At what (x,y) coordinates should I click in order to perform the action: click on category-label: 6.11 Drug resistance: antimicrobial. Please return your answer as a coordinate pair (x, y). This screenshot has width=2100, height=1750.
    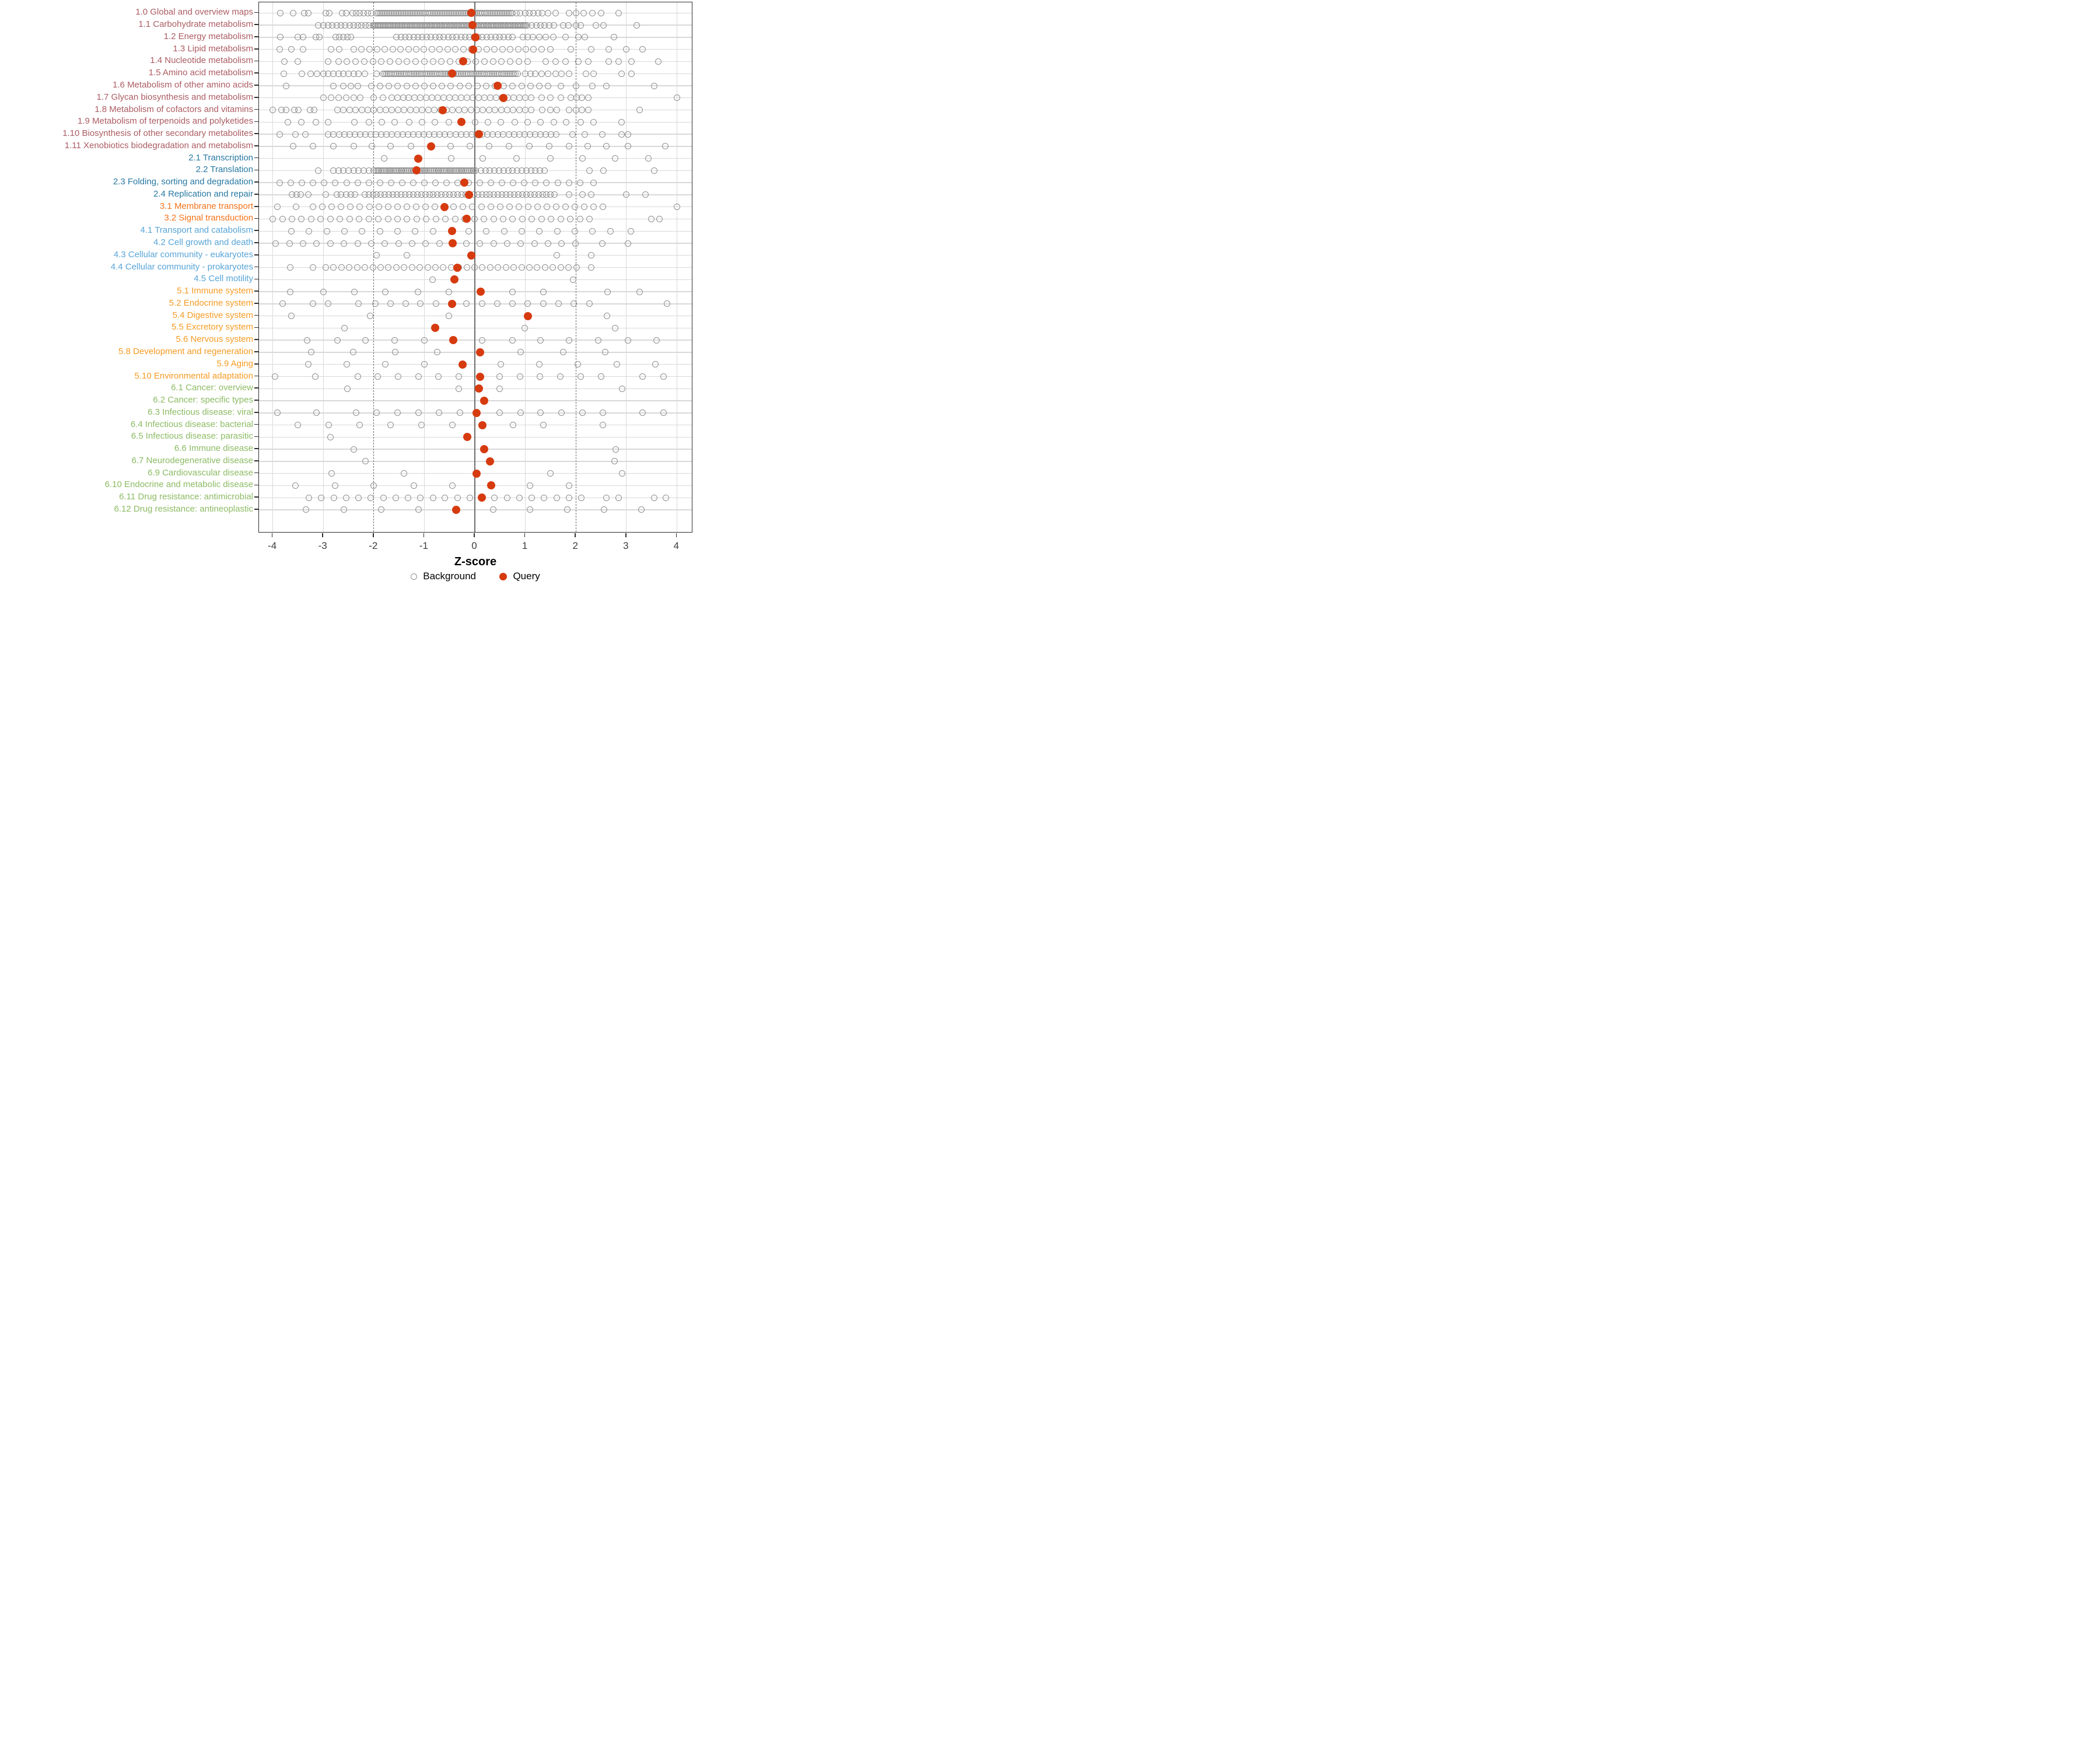
    Looking at the image, I should click on (186, 497).